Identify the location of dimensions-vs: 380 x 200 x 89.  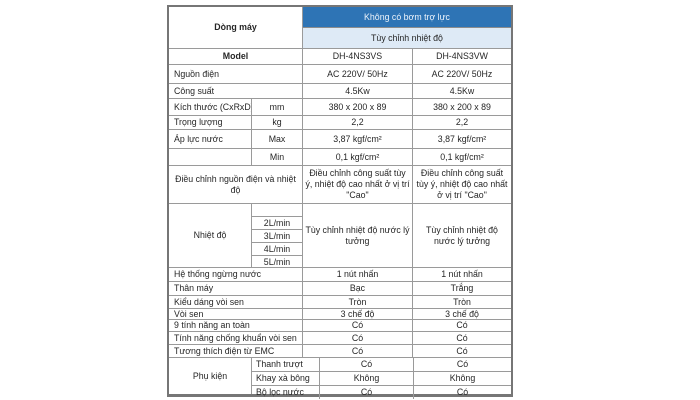
(357, 107).